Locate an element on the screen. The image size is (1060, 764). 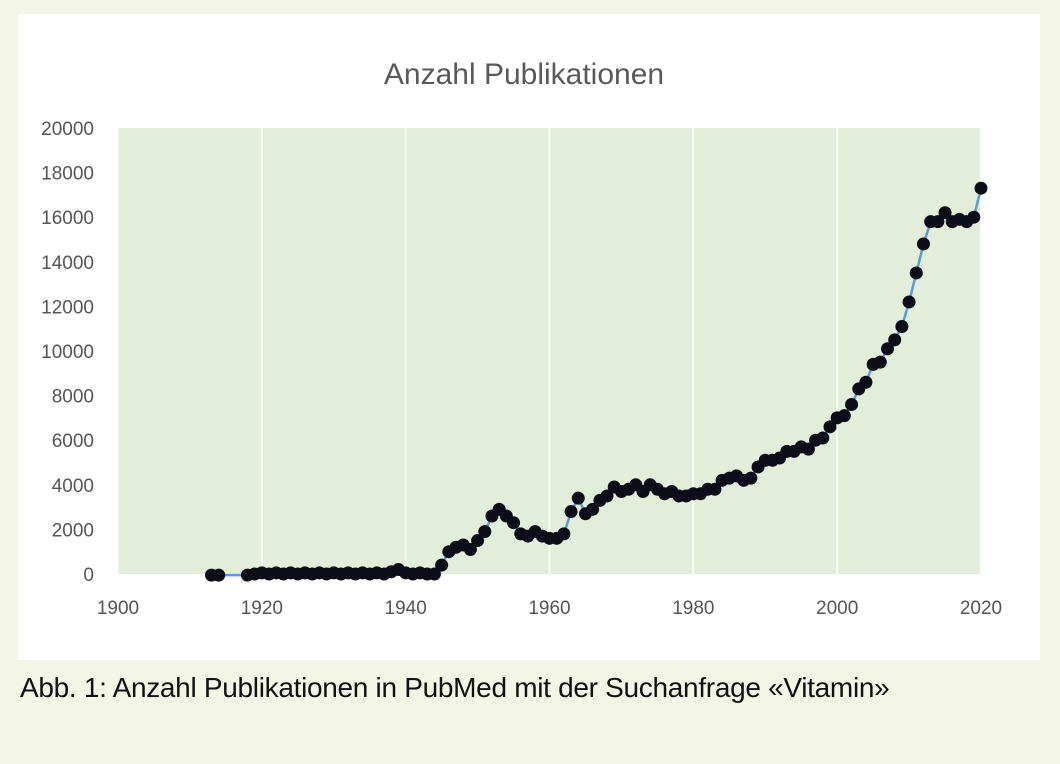
x-tick-label: 1980 is located at coordinates (693, 608).